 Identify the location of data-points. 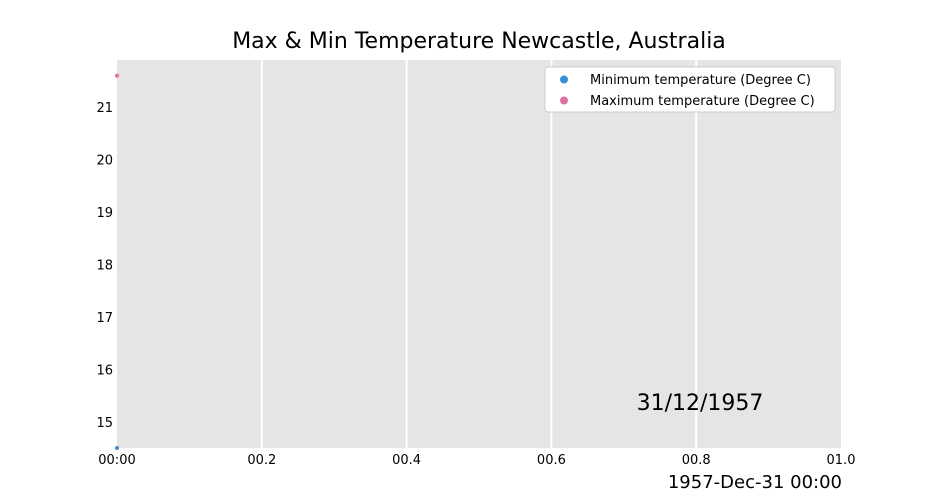
(117, 261).